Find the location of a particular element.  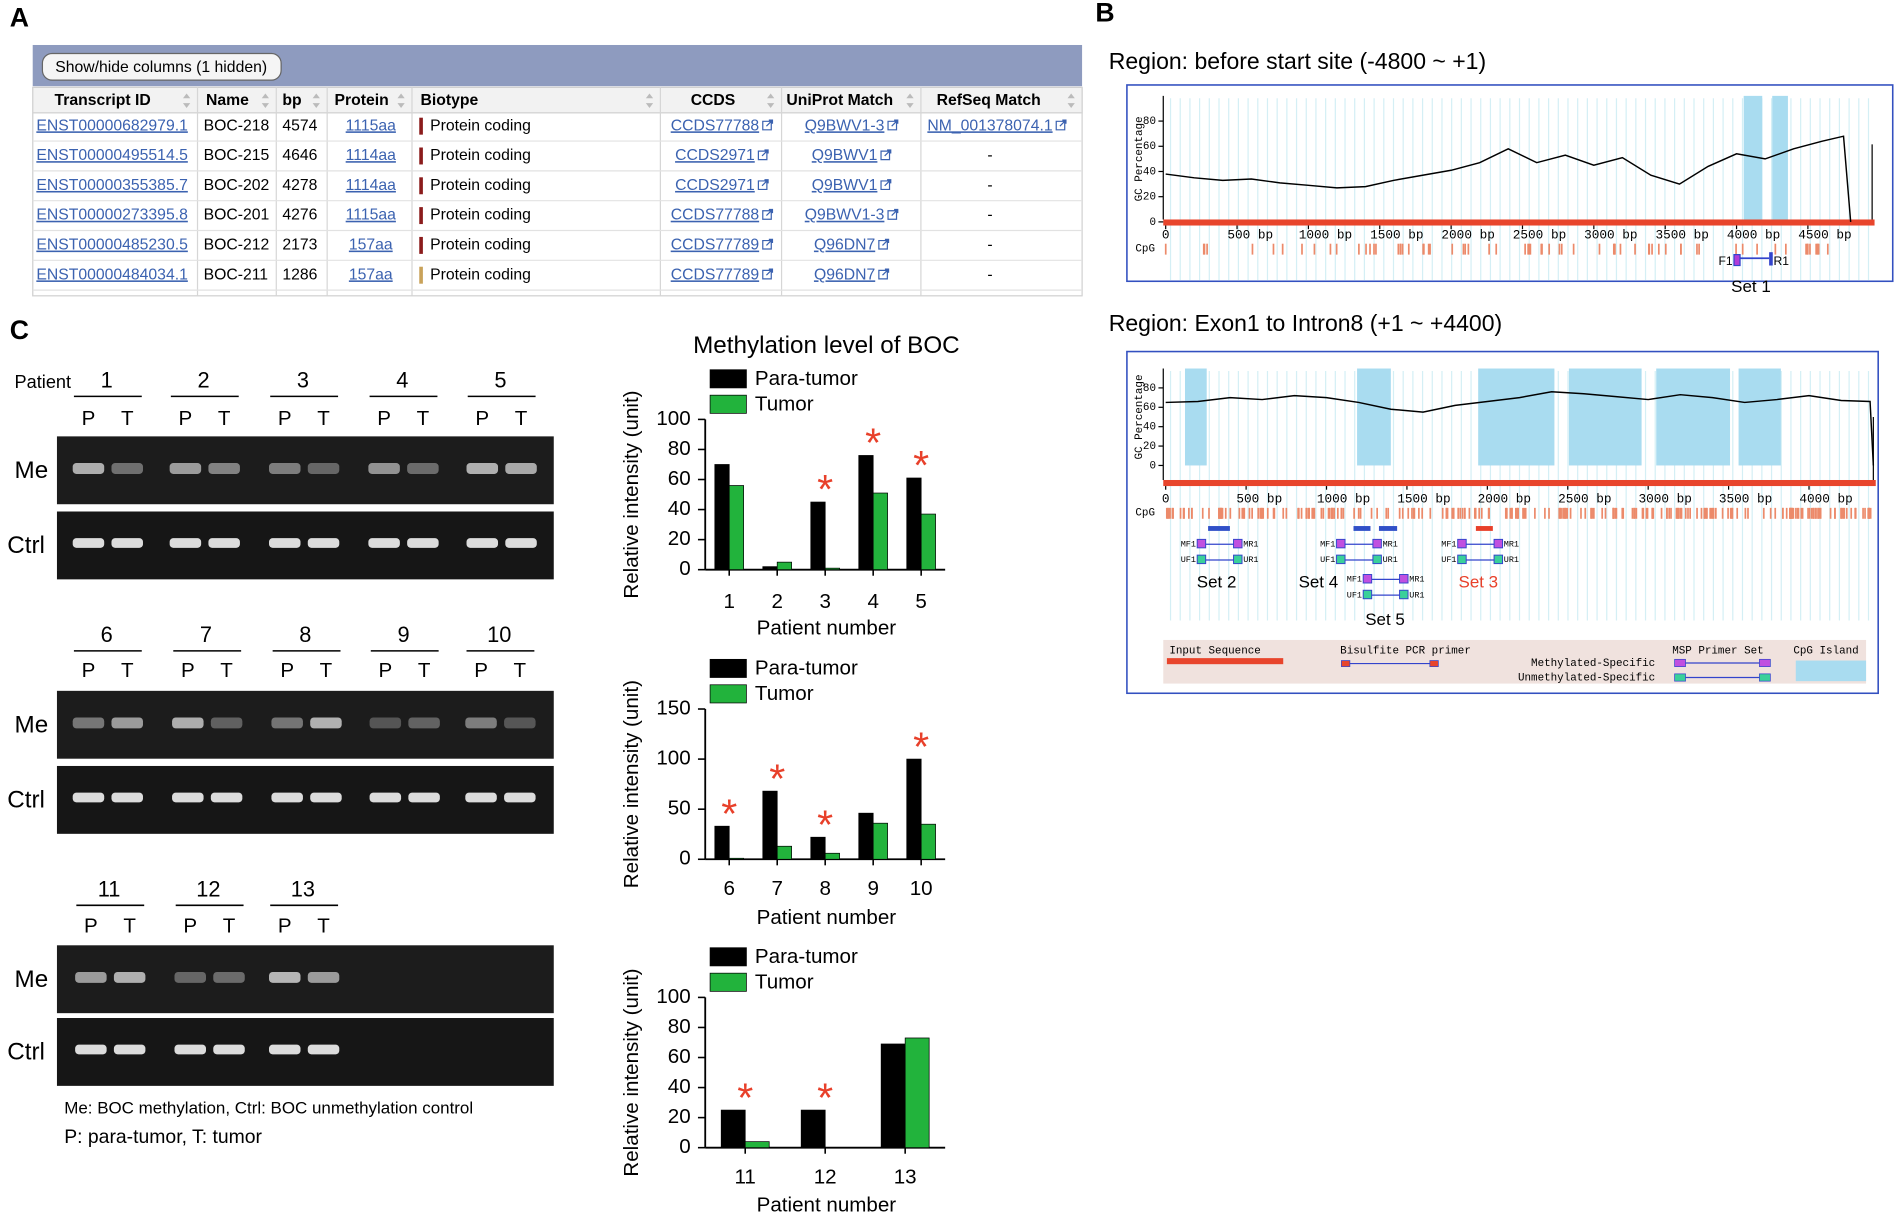

x-tick-label: 12 is located at coordinates (825, 1176).